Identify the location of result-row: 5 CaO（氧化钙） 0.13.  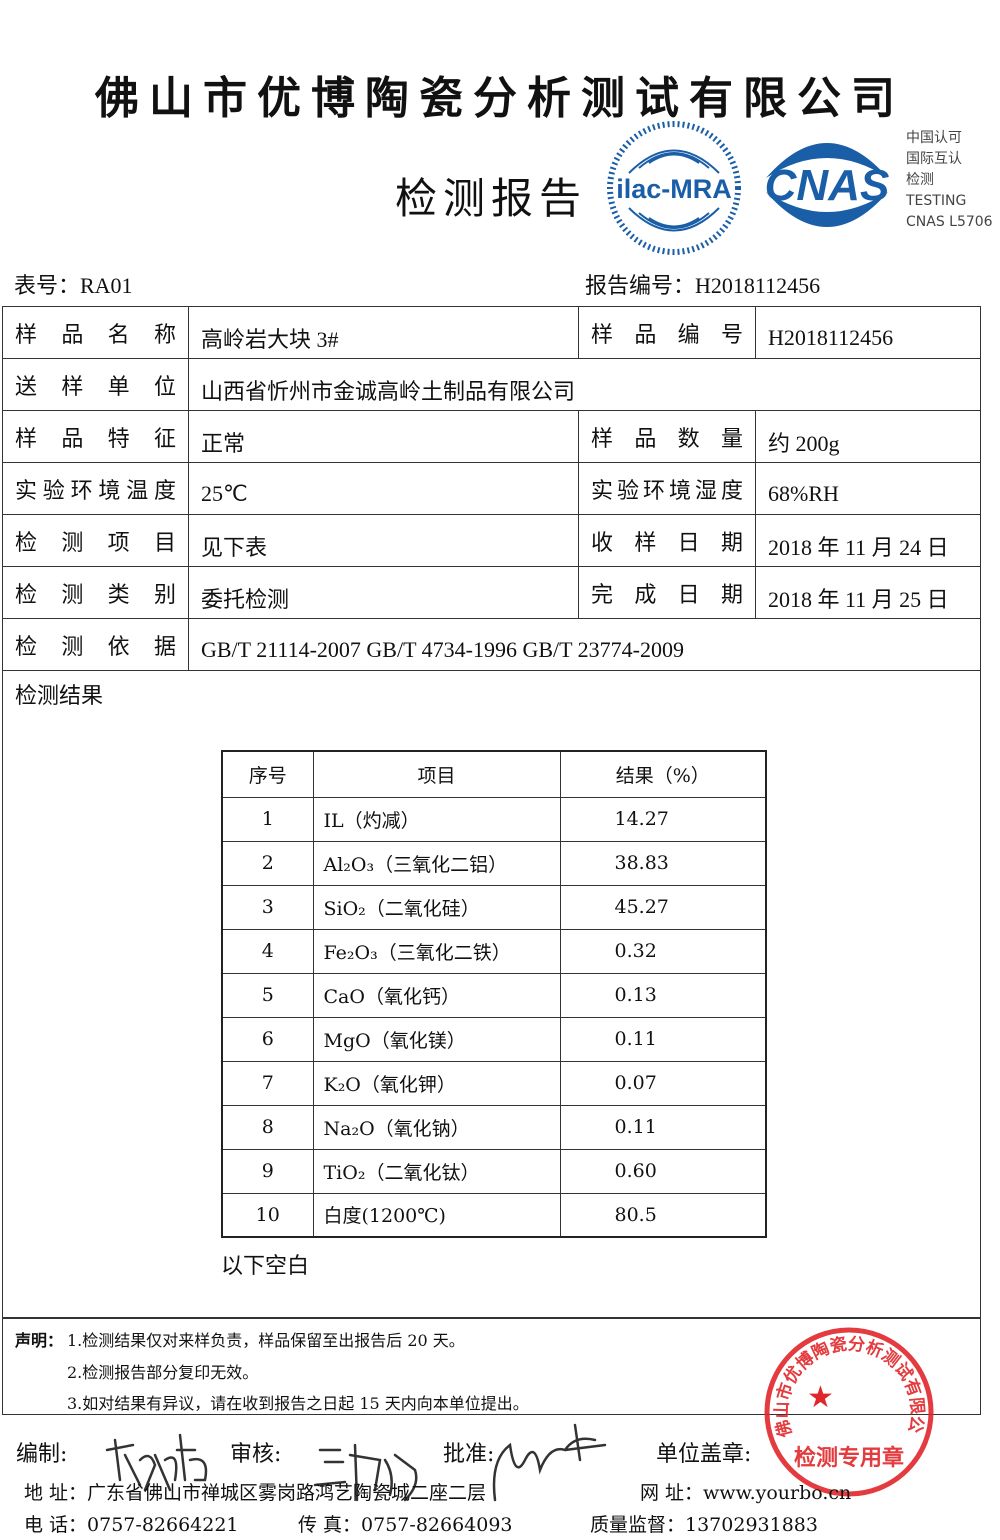
(494, 995).